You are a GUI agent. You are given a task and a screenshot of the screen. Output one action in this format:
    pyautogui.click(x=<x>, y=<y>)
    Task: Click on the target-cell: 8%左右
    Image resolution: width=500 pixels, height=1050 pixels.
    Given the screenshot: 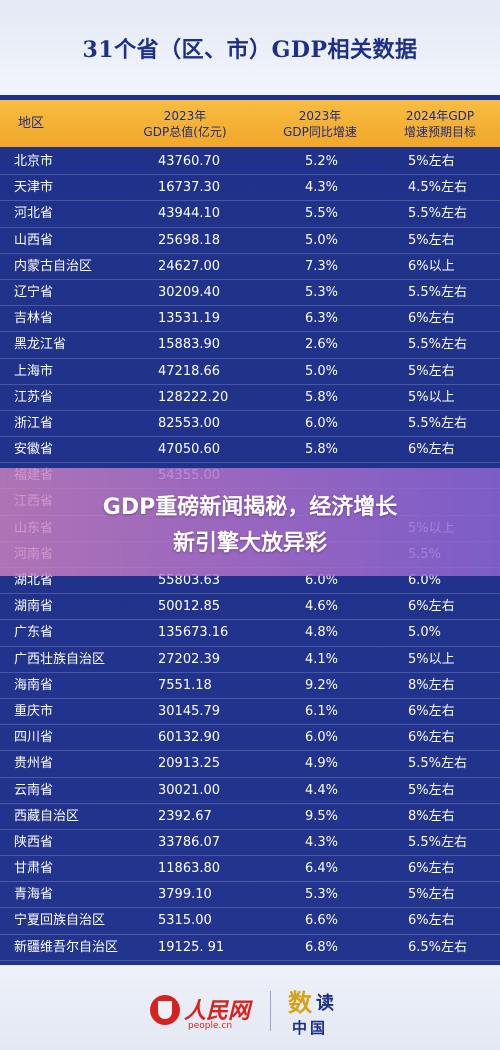 What is the action you would take?
    pyautogui.click(x=431, y=816)
    